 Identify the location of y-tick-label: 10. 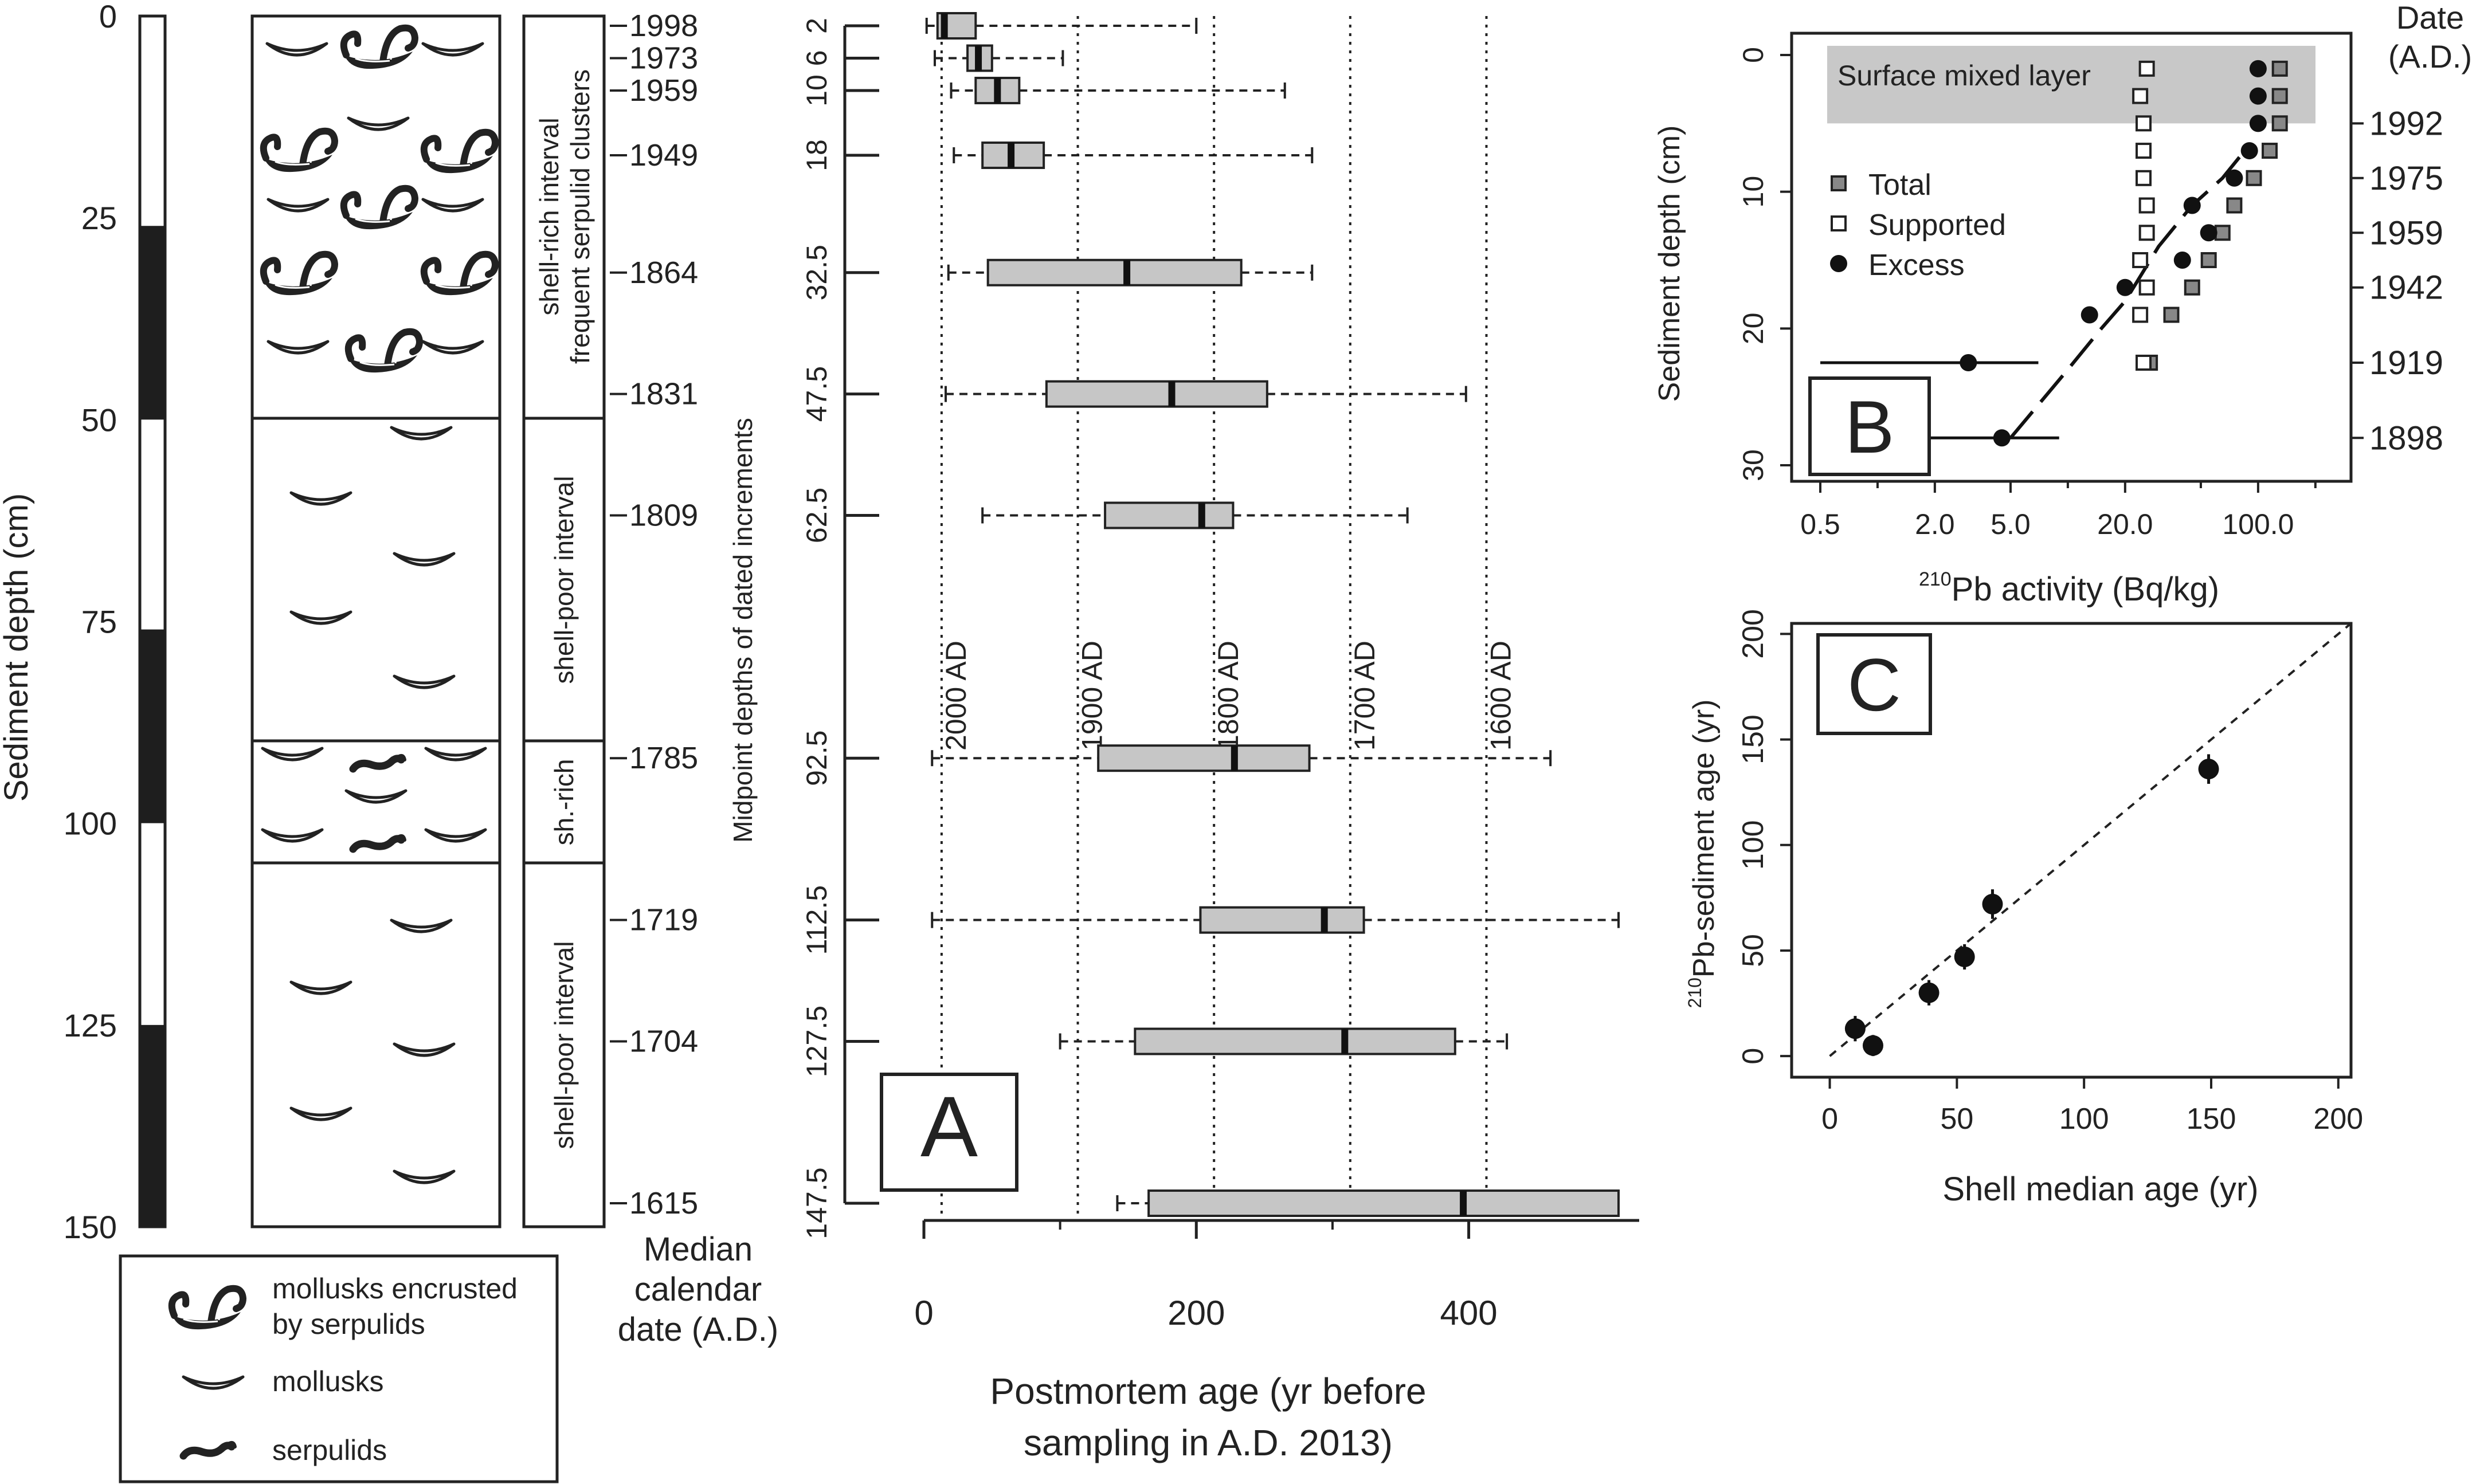
(1753, 192).